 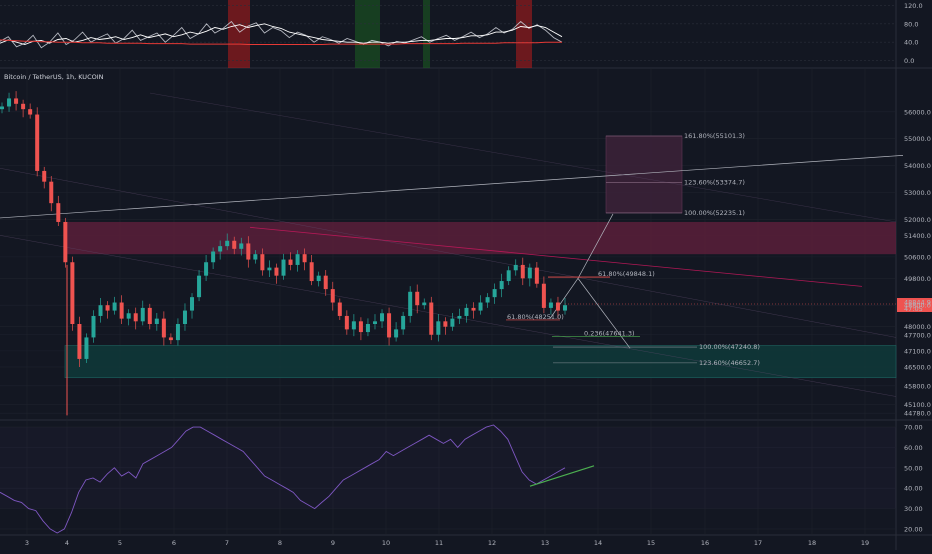 I want to click on downside-level-label: 123.60%(46652.7), so click(x=729, y=363).